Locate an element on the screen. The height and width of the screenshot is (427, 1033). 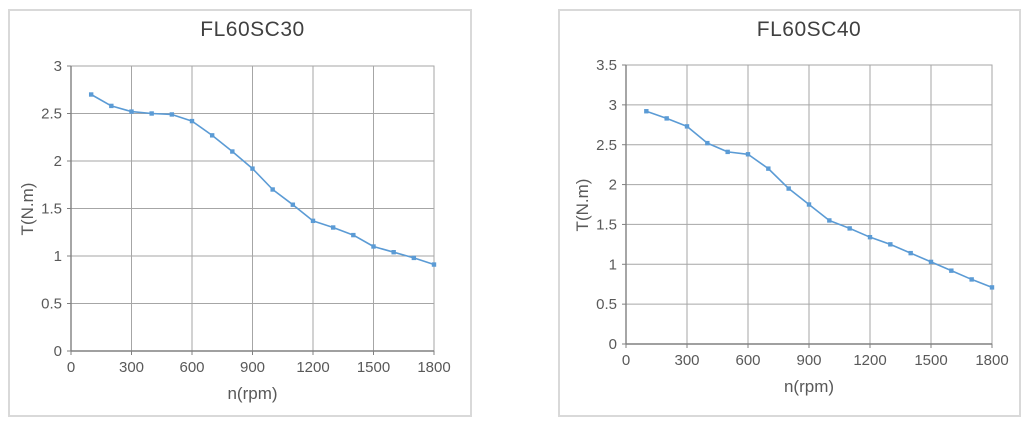
y-tick-label: 3.5 is located at coordinates (606, 65).